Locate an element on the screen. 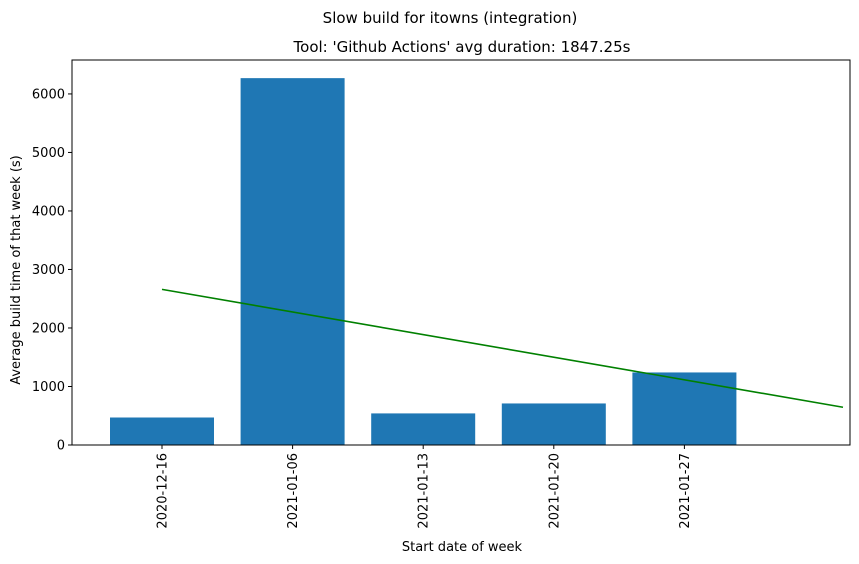  x-tick-label: 2020-12-16 is located at coordinates (163, 491).